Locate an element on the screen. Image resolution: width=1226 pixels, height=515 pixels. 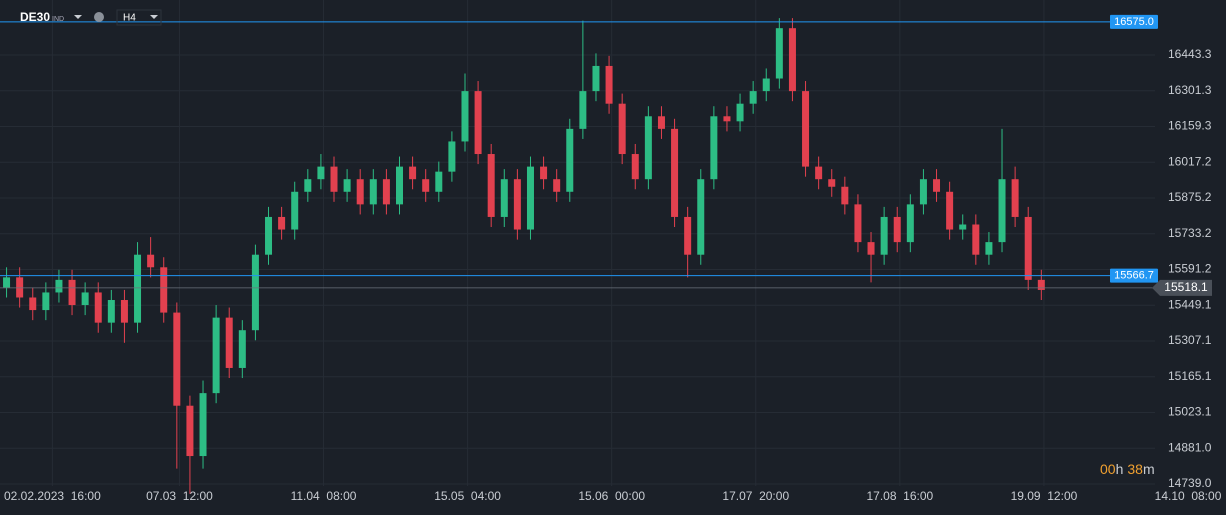
x-tick-label: 17.07 20:00 is located at coordinates (755, 496).